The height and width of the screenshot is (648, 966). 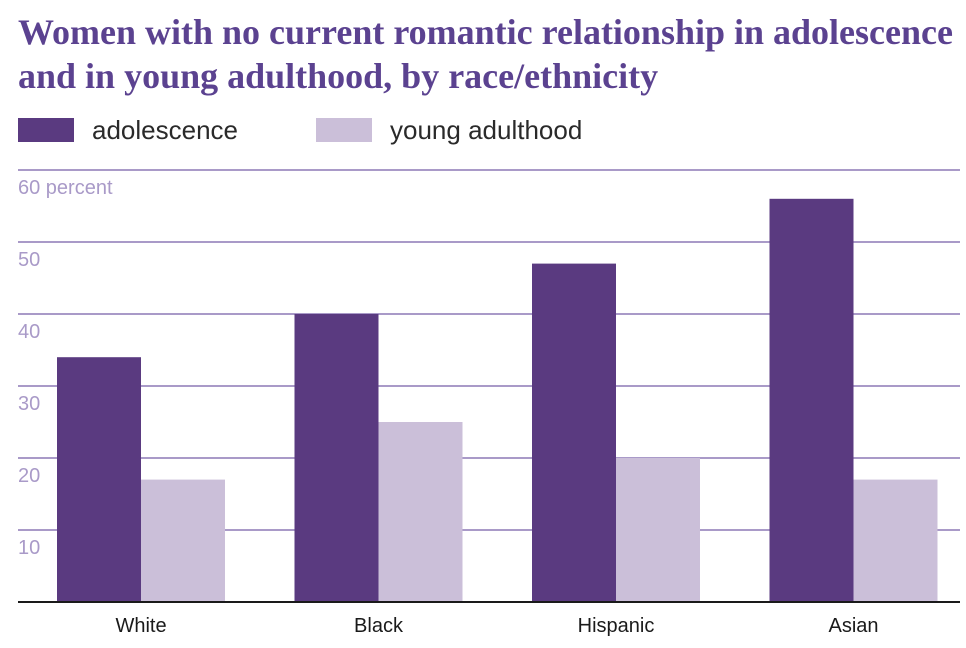 What do you see at coordinates (29, 476) in the screenshot?
I see `y-tick-label: 20` at bounding box center [29, 476].